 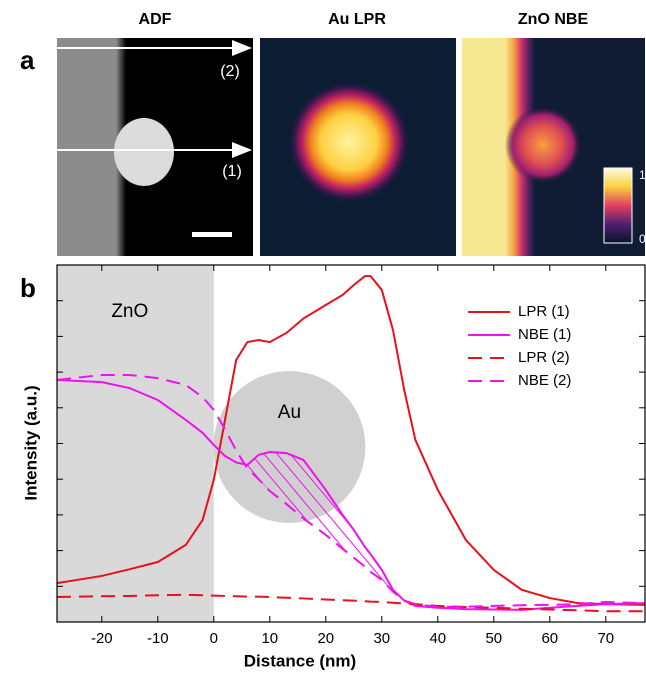 I want to click on image-title: ADF, so click(x=155, y=19).